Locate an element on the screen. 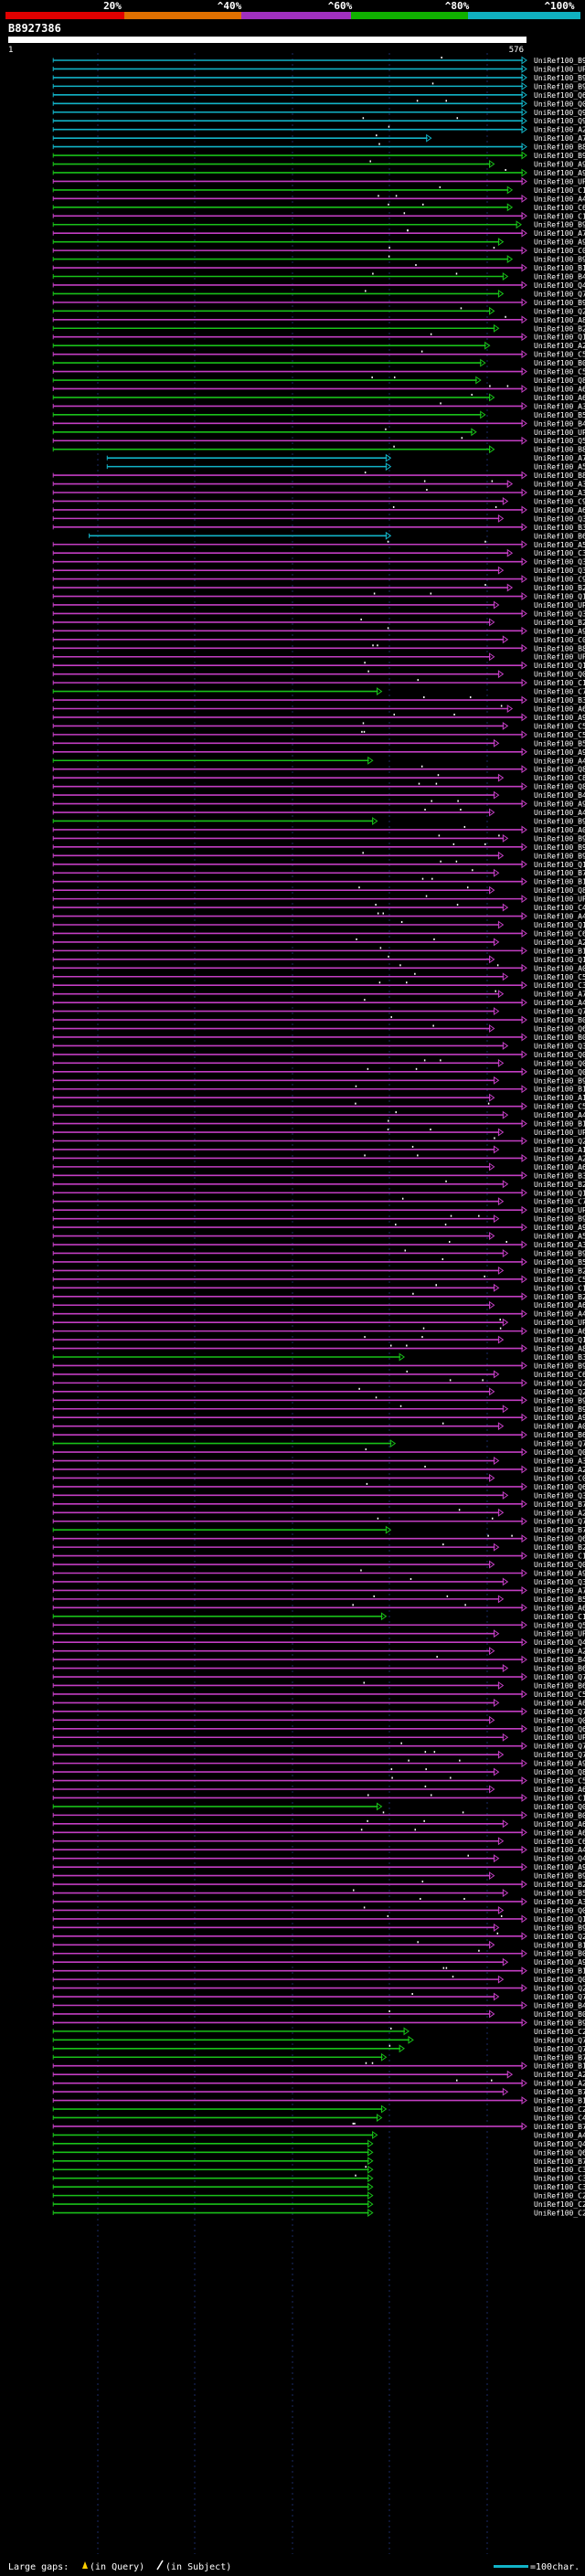 The height and width of the screenshot is (2576, 585). hit-label: UniRef100_B2J568 is located at coordinates (560, 1271).